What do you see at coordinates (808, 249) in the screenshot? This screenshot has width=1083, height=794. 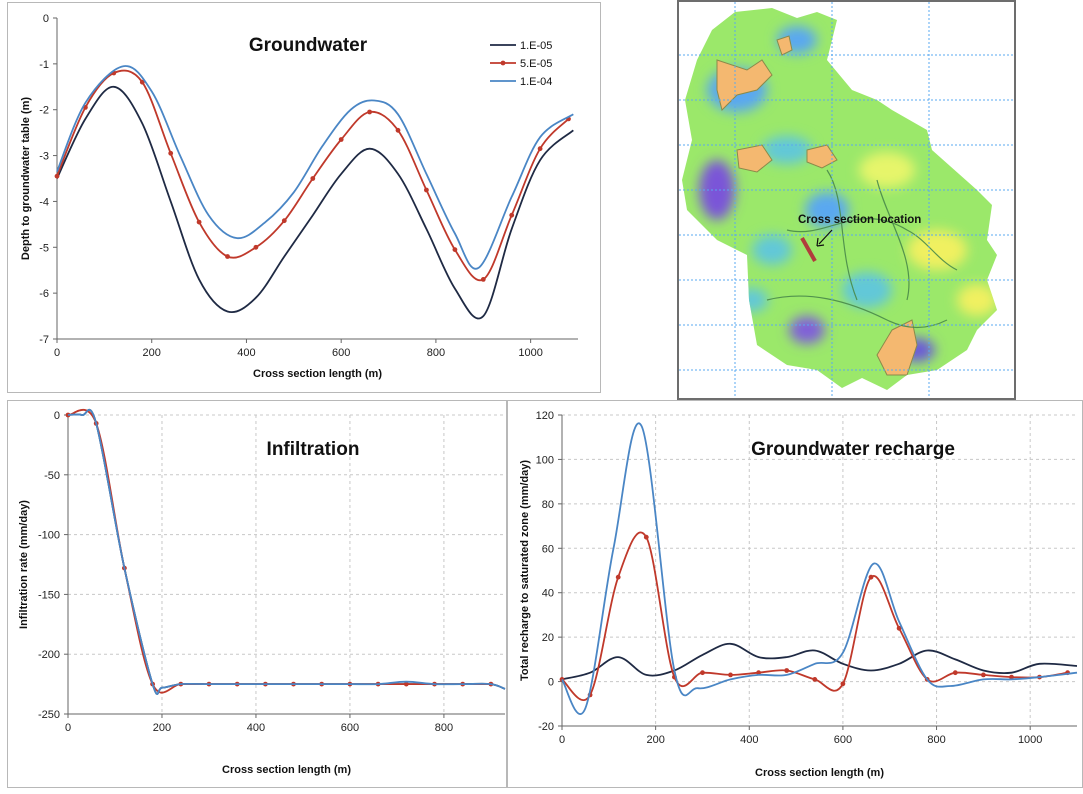 I see `cross-section-line` at bounding box center [808, 249].